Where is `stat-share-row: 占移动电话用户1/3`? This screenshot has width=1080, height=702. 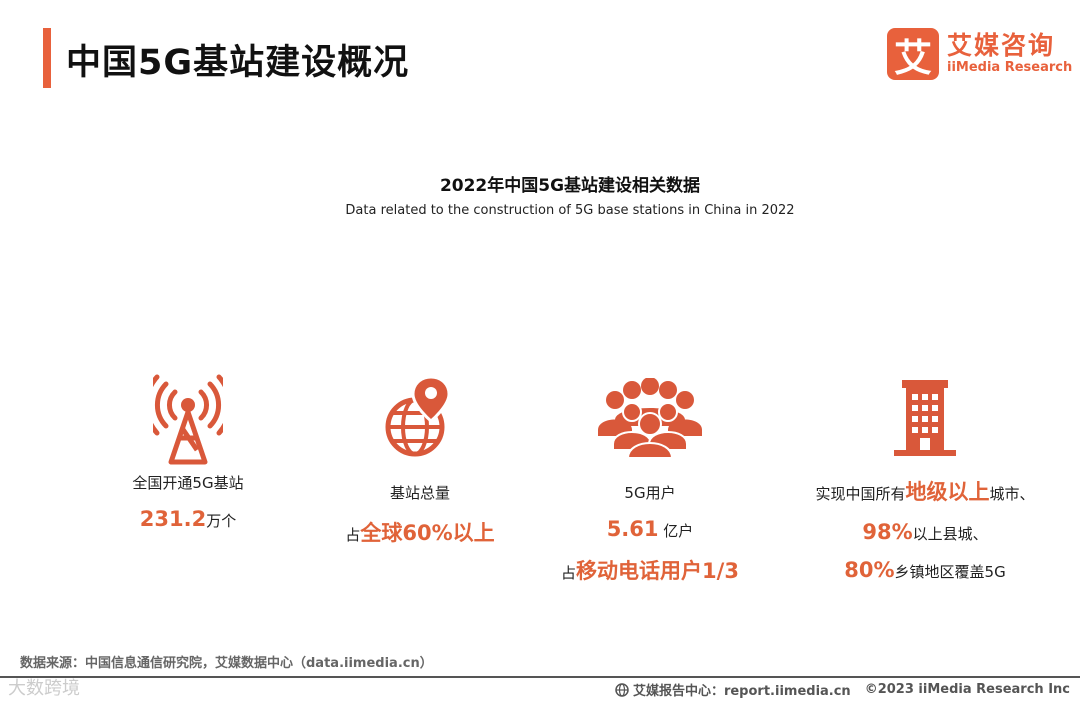 stat-share-row: 占移动电话用户1/3 is located at coordinates (650, 570).